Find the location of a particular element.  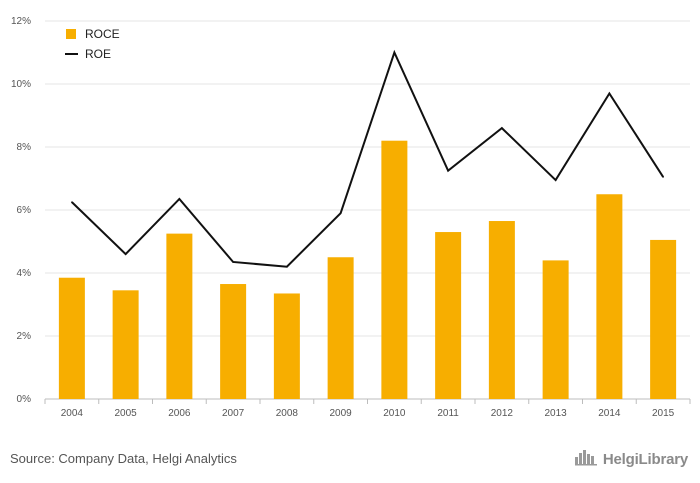

x-tick-label: 2004 is located at coordinates (72, 413).